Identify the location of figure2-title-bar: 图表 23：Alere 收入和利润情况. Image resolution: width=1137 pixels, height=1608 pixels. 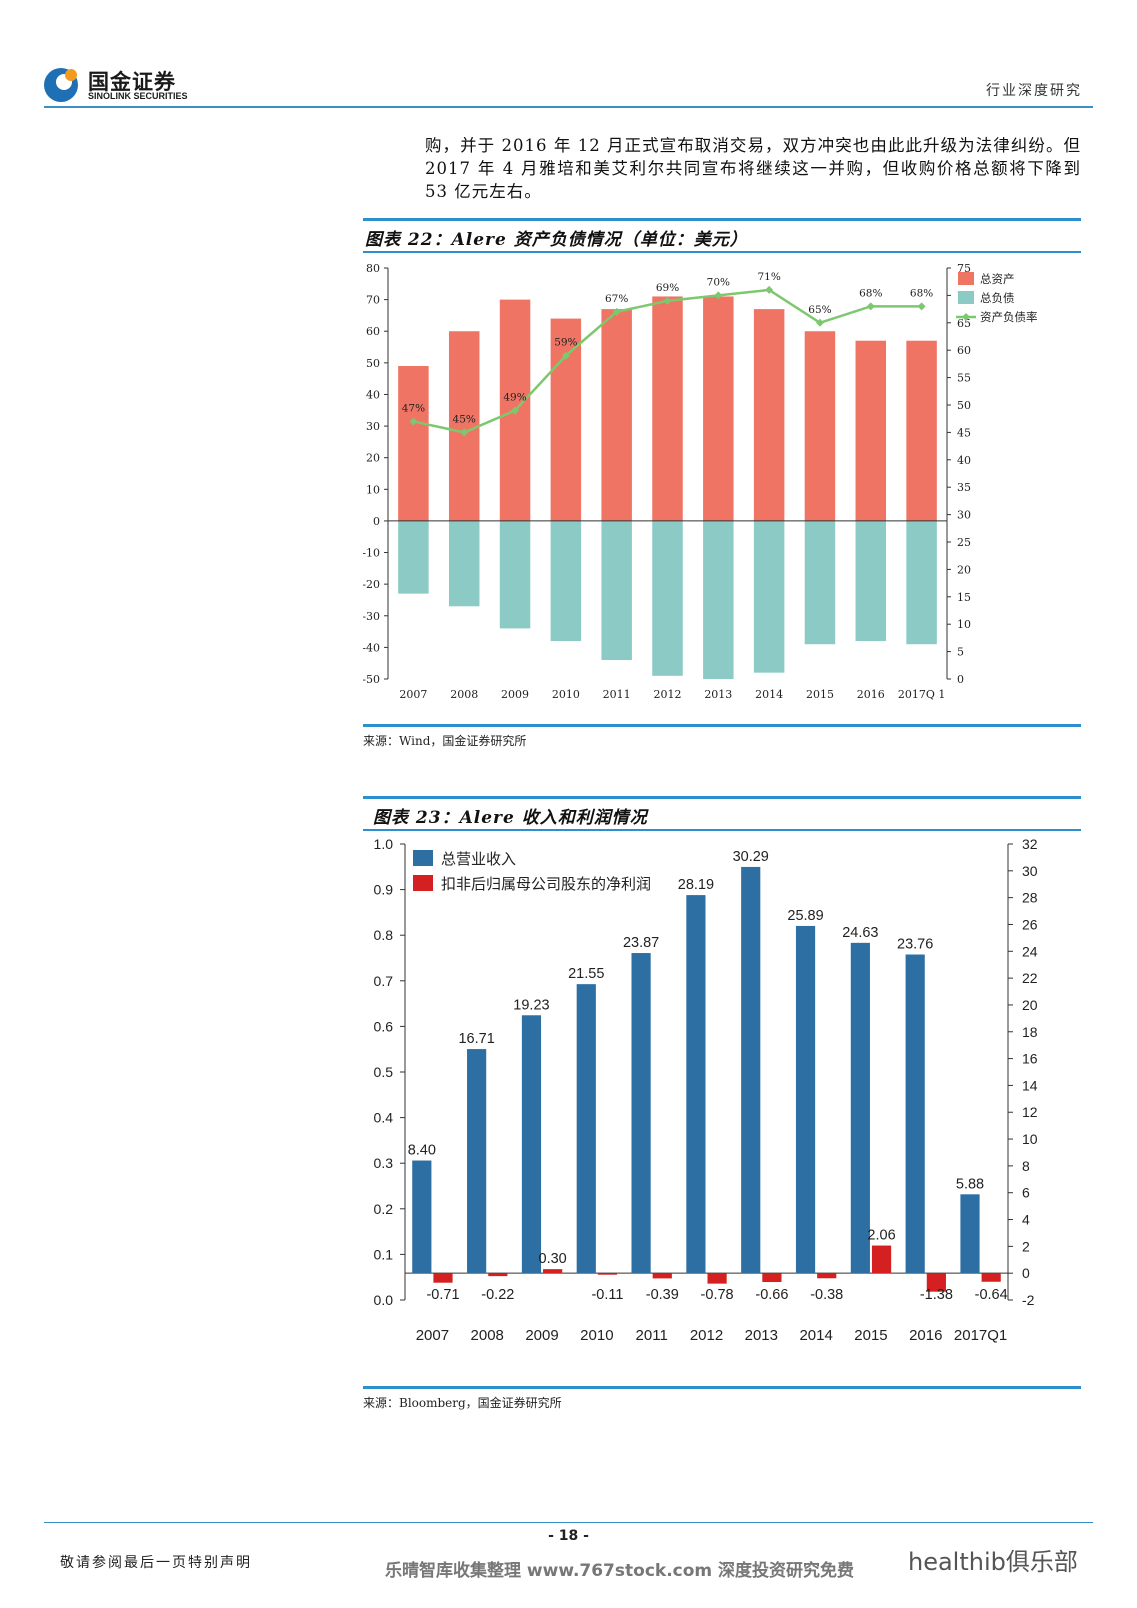
(722, 813).